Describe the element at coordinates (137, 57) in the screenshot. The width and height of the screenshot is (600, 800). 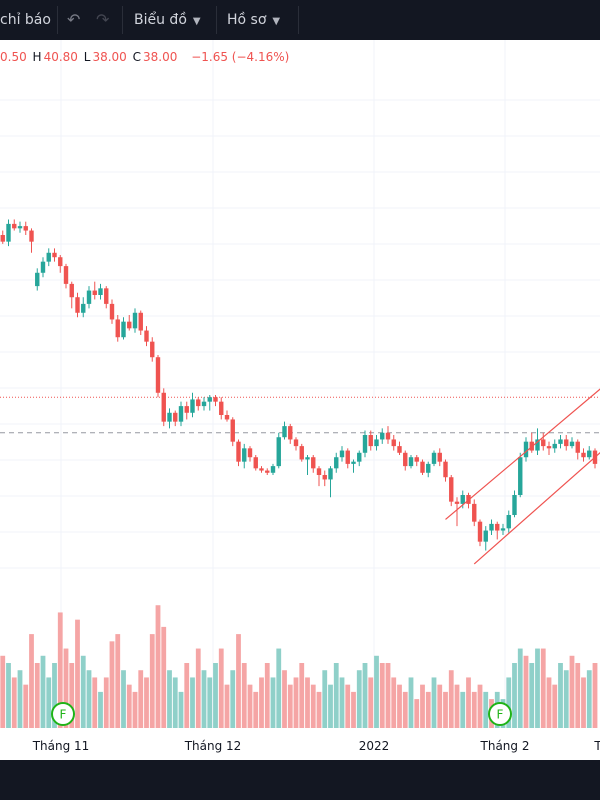
I see `ohlc-close-key: C` at that location.